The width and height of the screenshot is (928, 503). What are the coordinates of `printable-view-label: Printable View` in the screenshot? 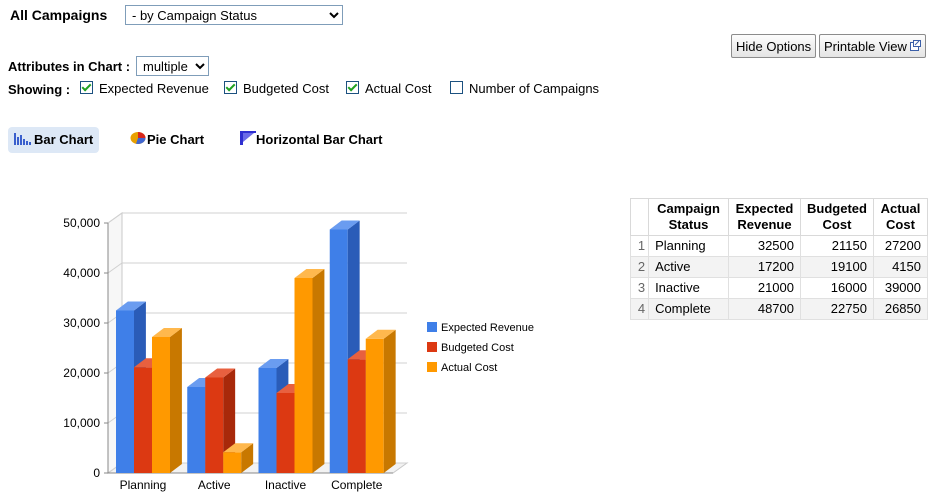 It's located at (865, 46).